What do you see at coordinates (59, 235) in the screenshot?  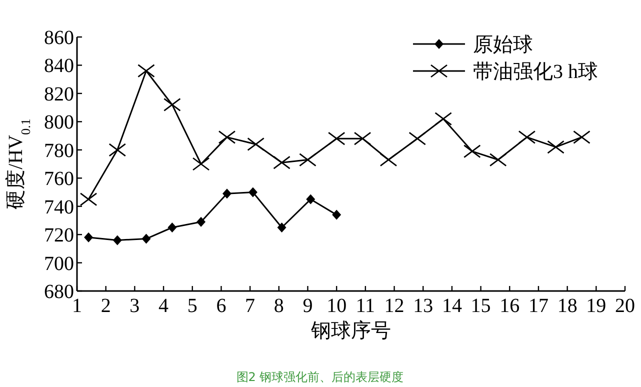 I see `y-tick-label: 720` at bounding box center [59, 235].